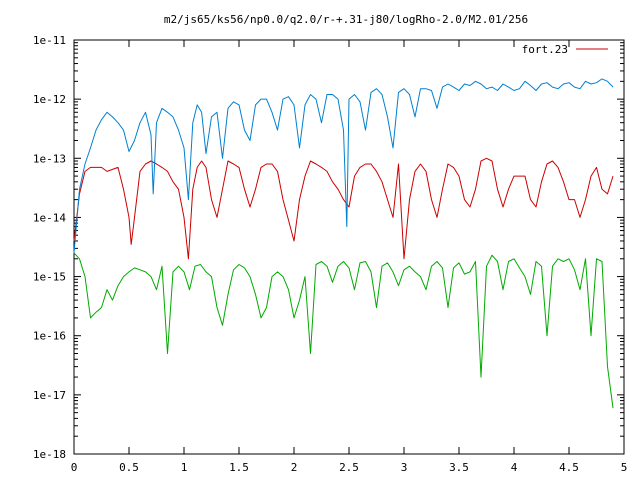 This screenshot has height=480, width=640. What do you see at coordinates (129, 467) in the screenshot?
I see `x-tick-label: 0.5` at bounding box center [129, 467].